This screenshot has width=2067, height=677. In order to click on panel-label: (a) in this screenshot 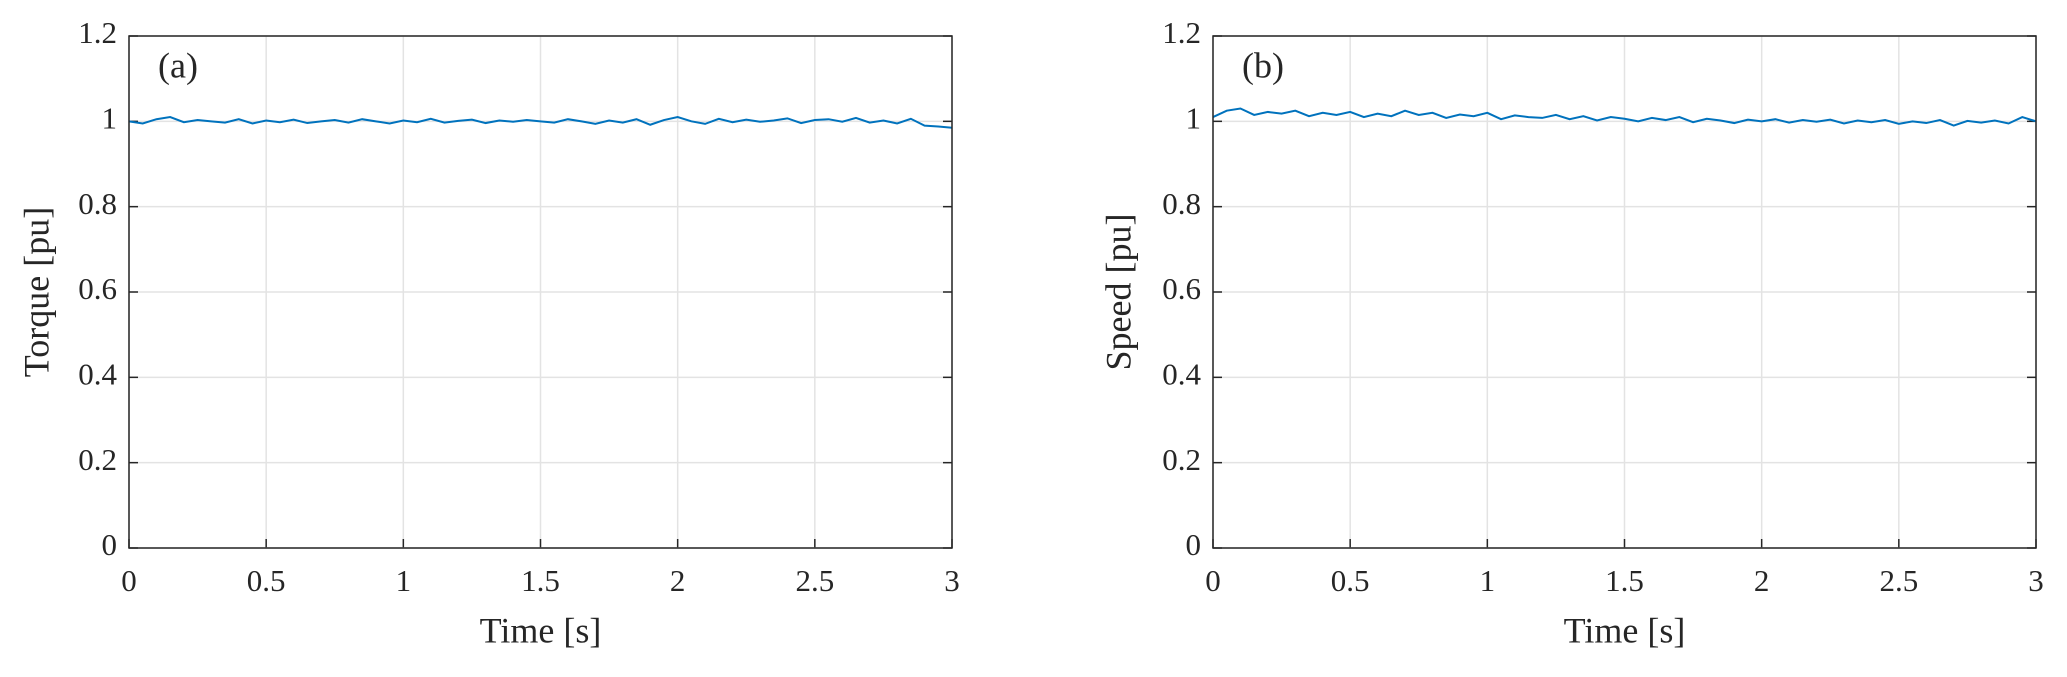, I will do `click(178, 65)`.